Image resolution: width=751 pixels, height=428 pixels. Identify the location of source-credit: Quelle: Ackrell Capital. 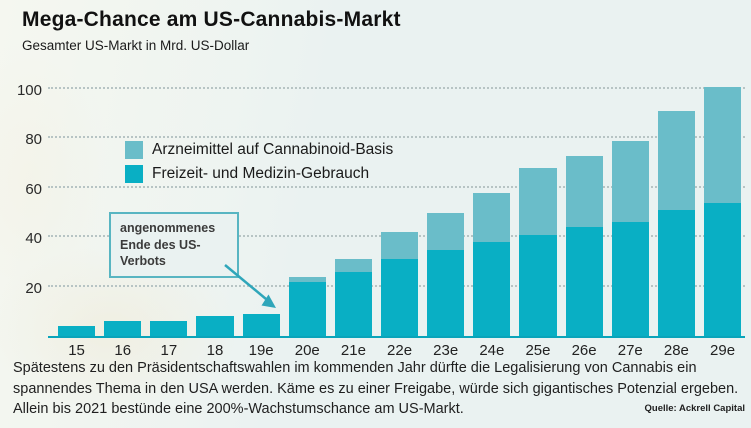
(695, 408).